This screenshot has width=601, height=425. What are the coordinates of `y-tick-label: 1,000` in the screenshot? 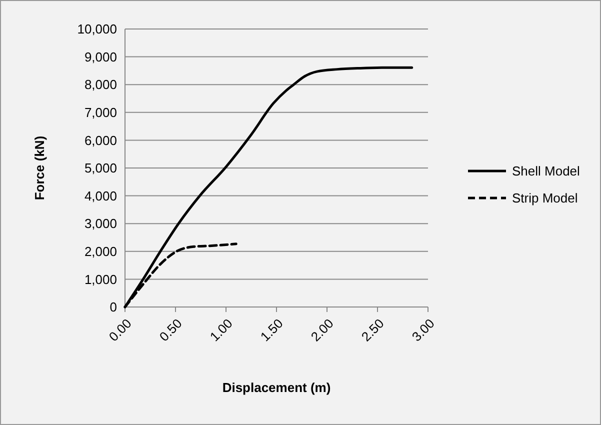 It's located at (100, 279).